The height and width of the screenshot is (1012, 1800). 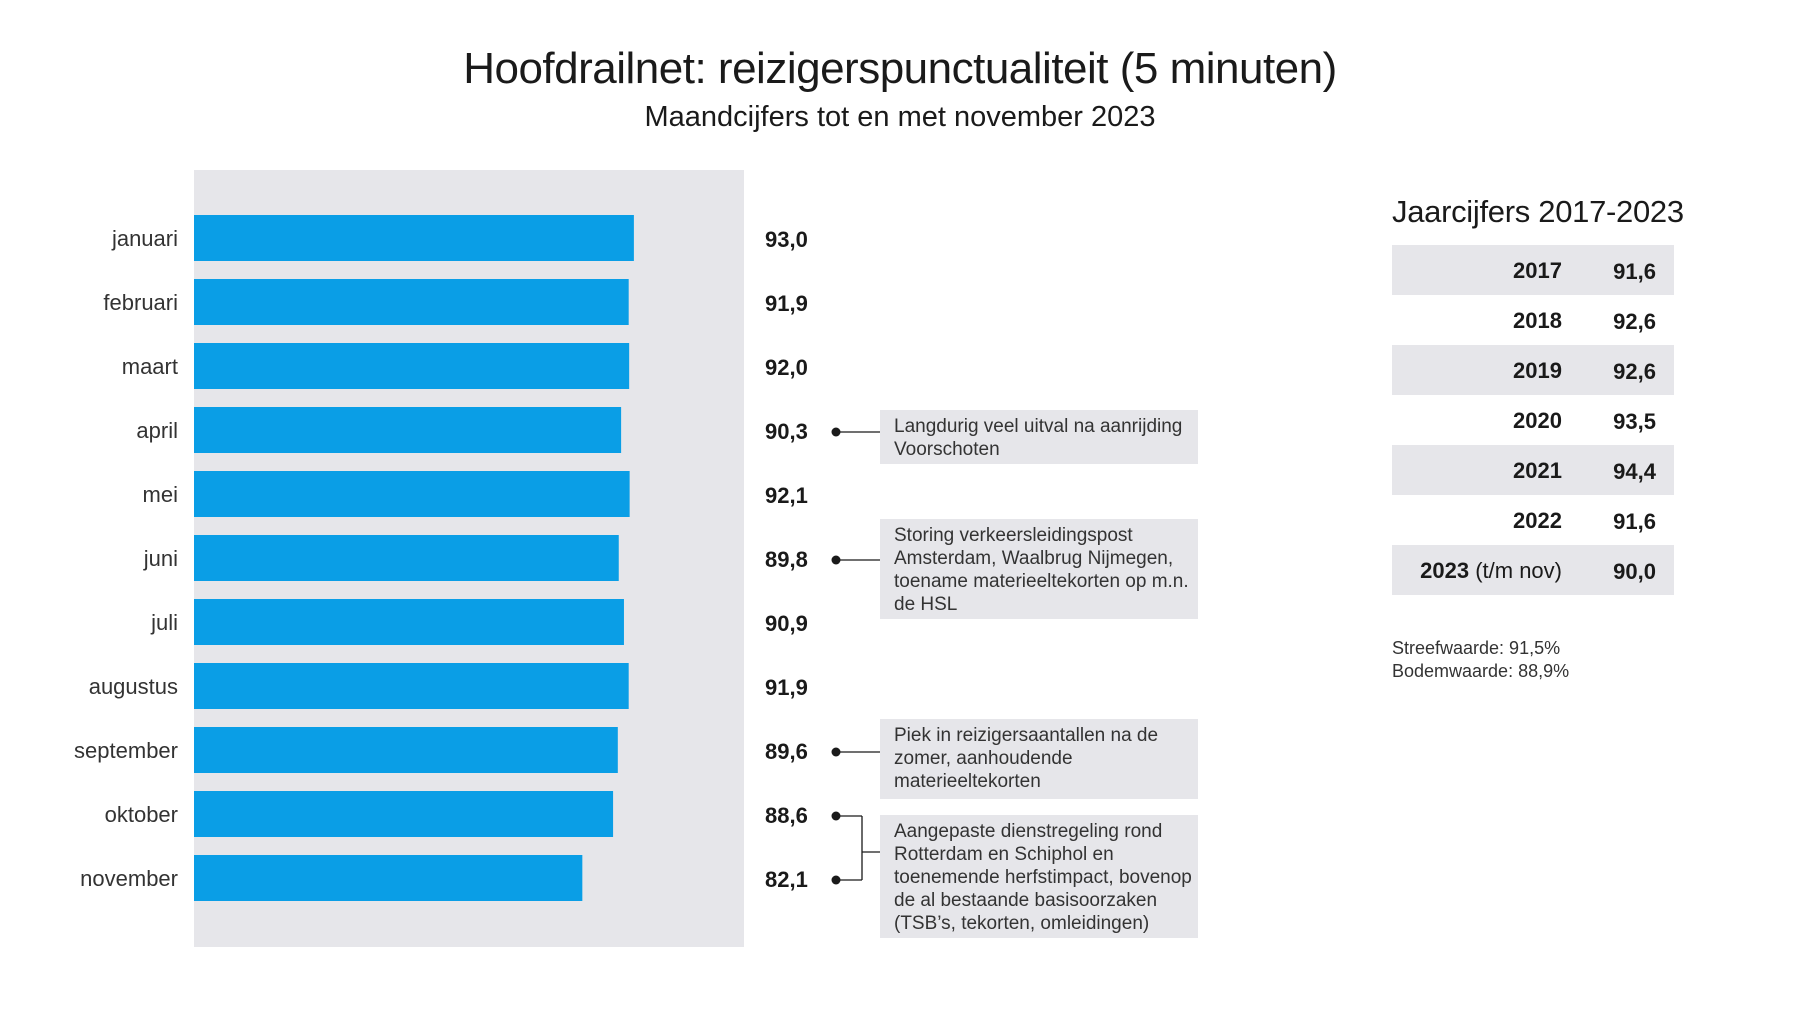 I want to click on value-label: 90,9, so click(x=786, y=623).